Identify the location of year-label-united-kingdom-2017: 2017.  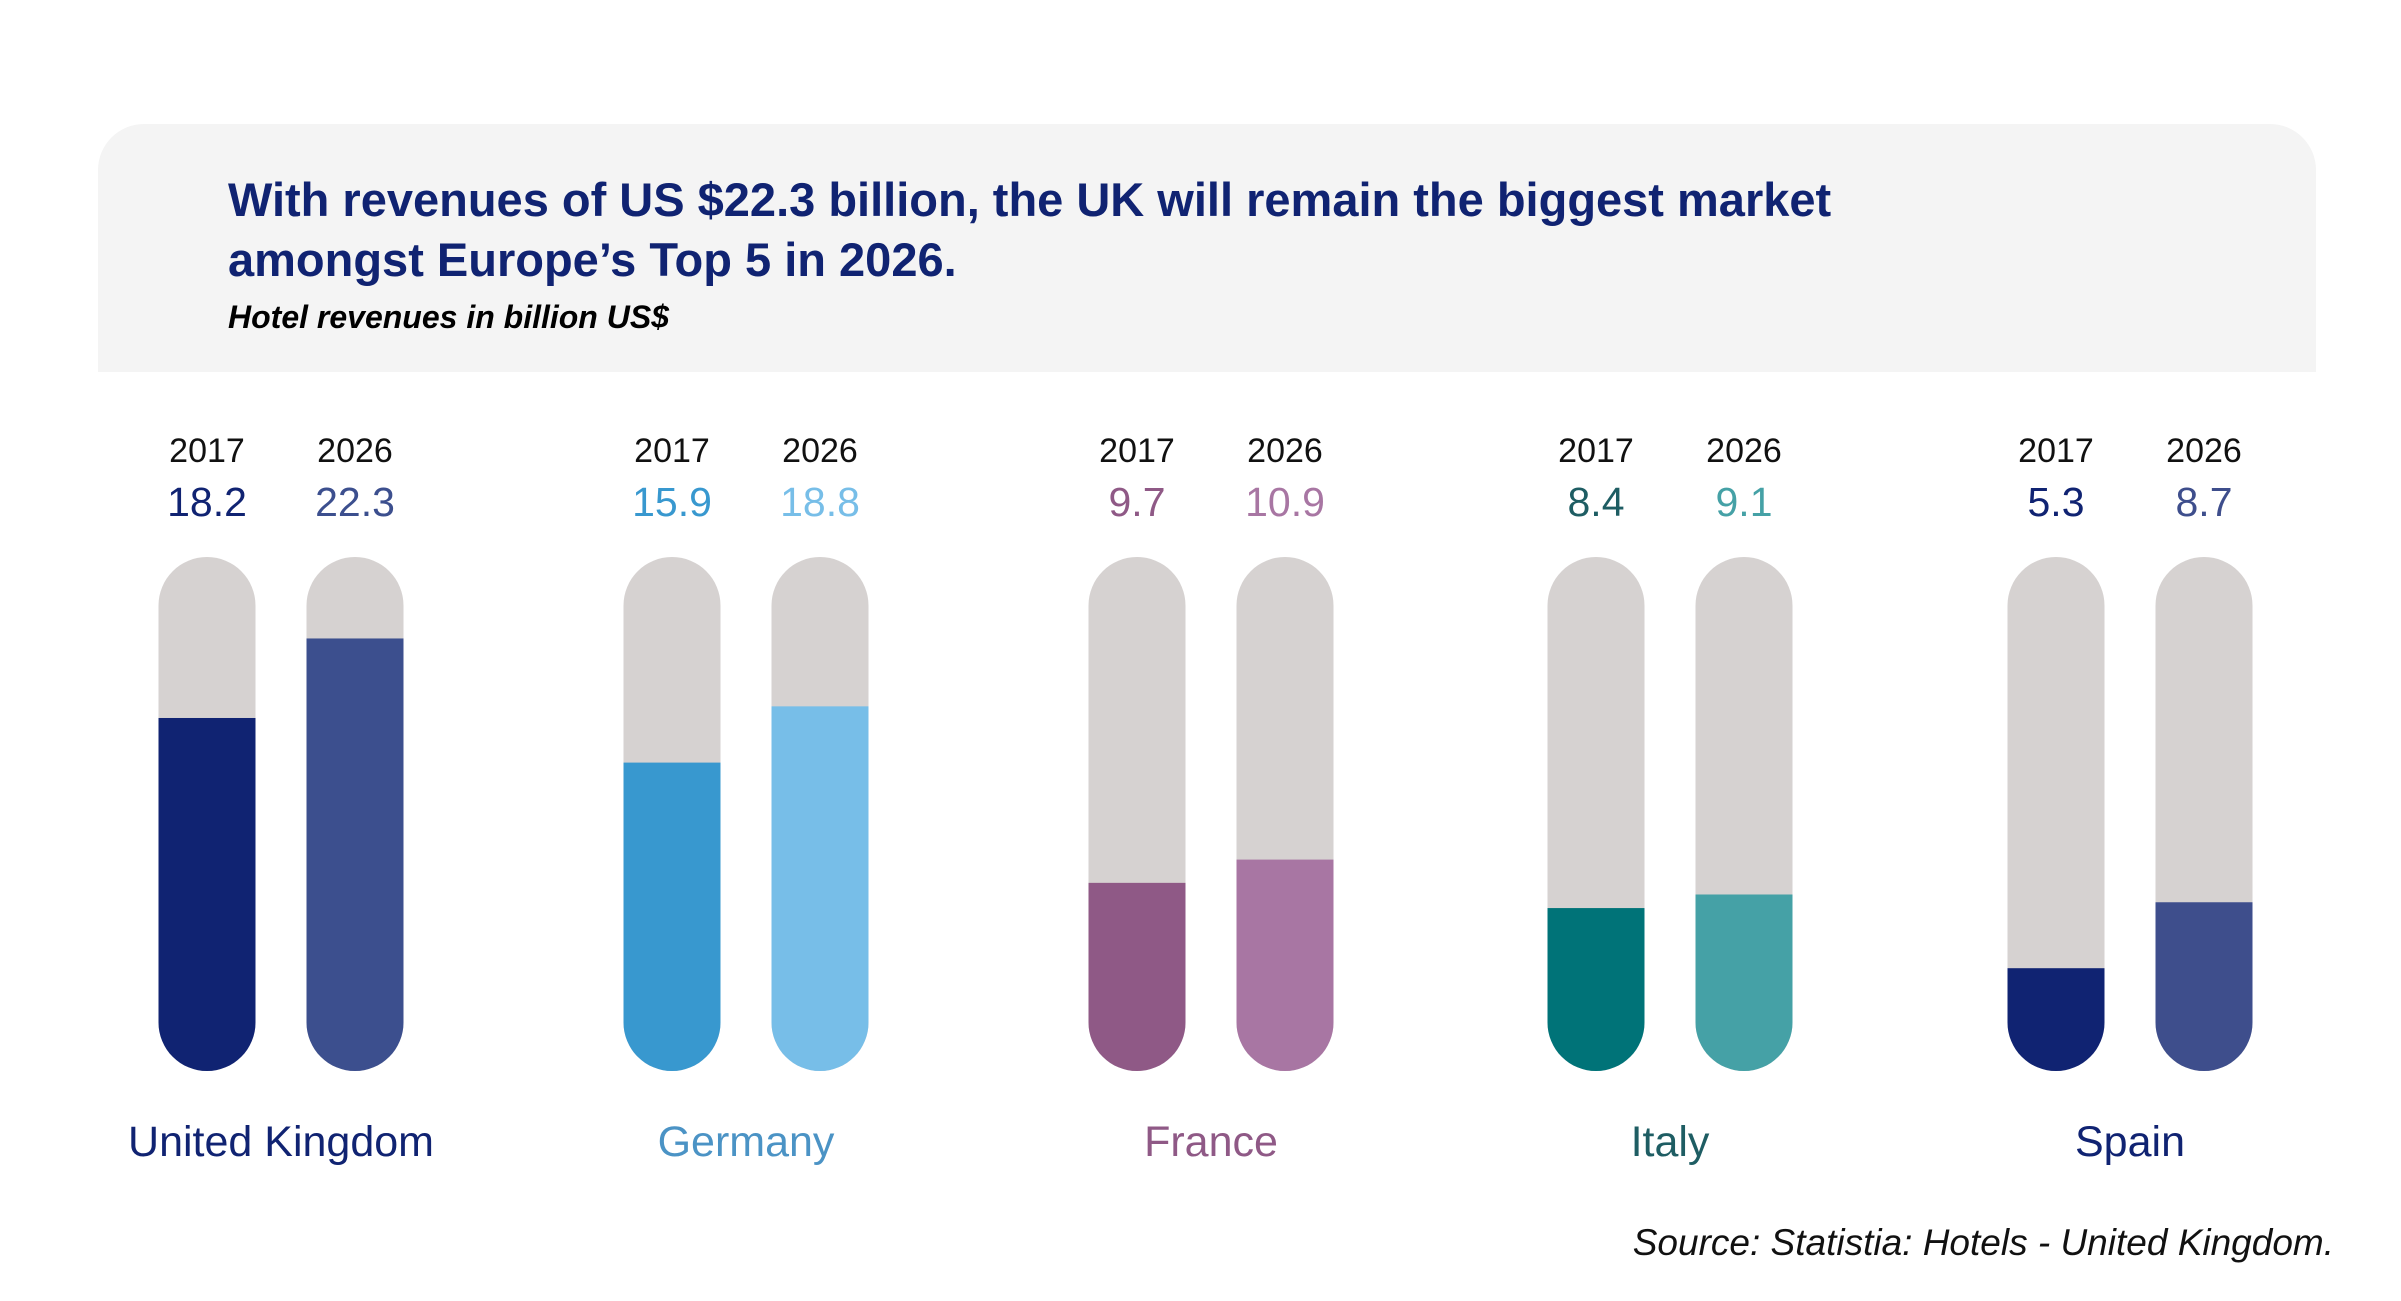
(207, 451).